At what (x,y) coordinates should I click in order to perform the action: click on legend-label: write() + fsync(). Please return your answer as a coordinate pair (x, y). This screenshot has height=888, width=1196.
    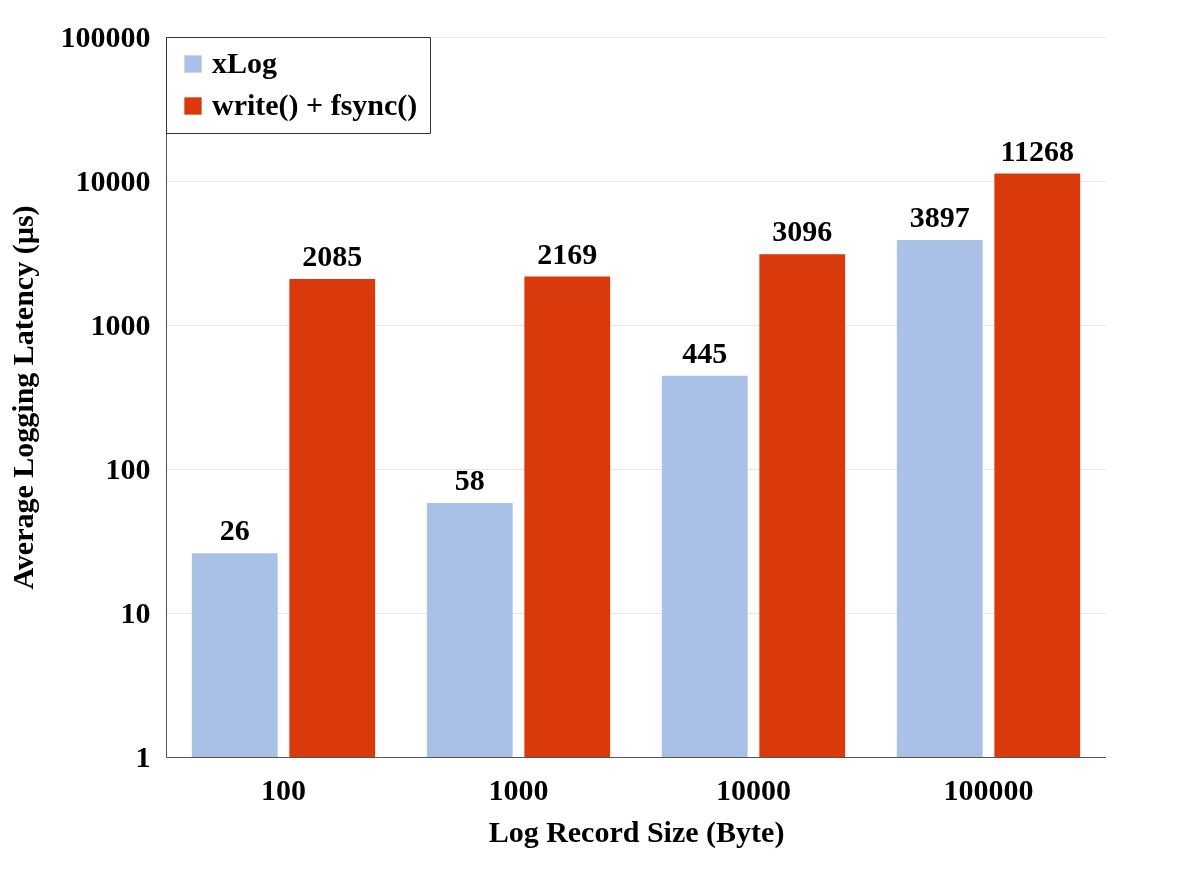
    Looking at the image, I should click on (315, 105).